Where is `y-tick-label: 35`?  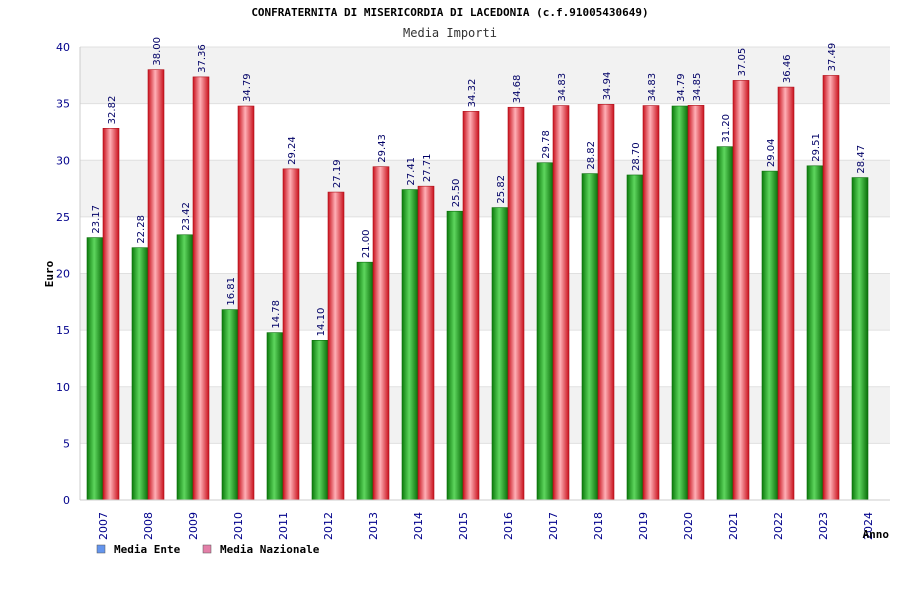
y-tick-label: 35 is located at coordinates (63, 104).